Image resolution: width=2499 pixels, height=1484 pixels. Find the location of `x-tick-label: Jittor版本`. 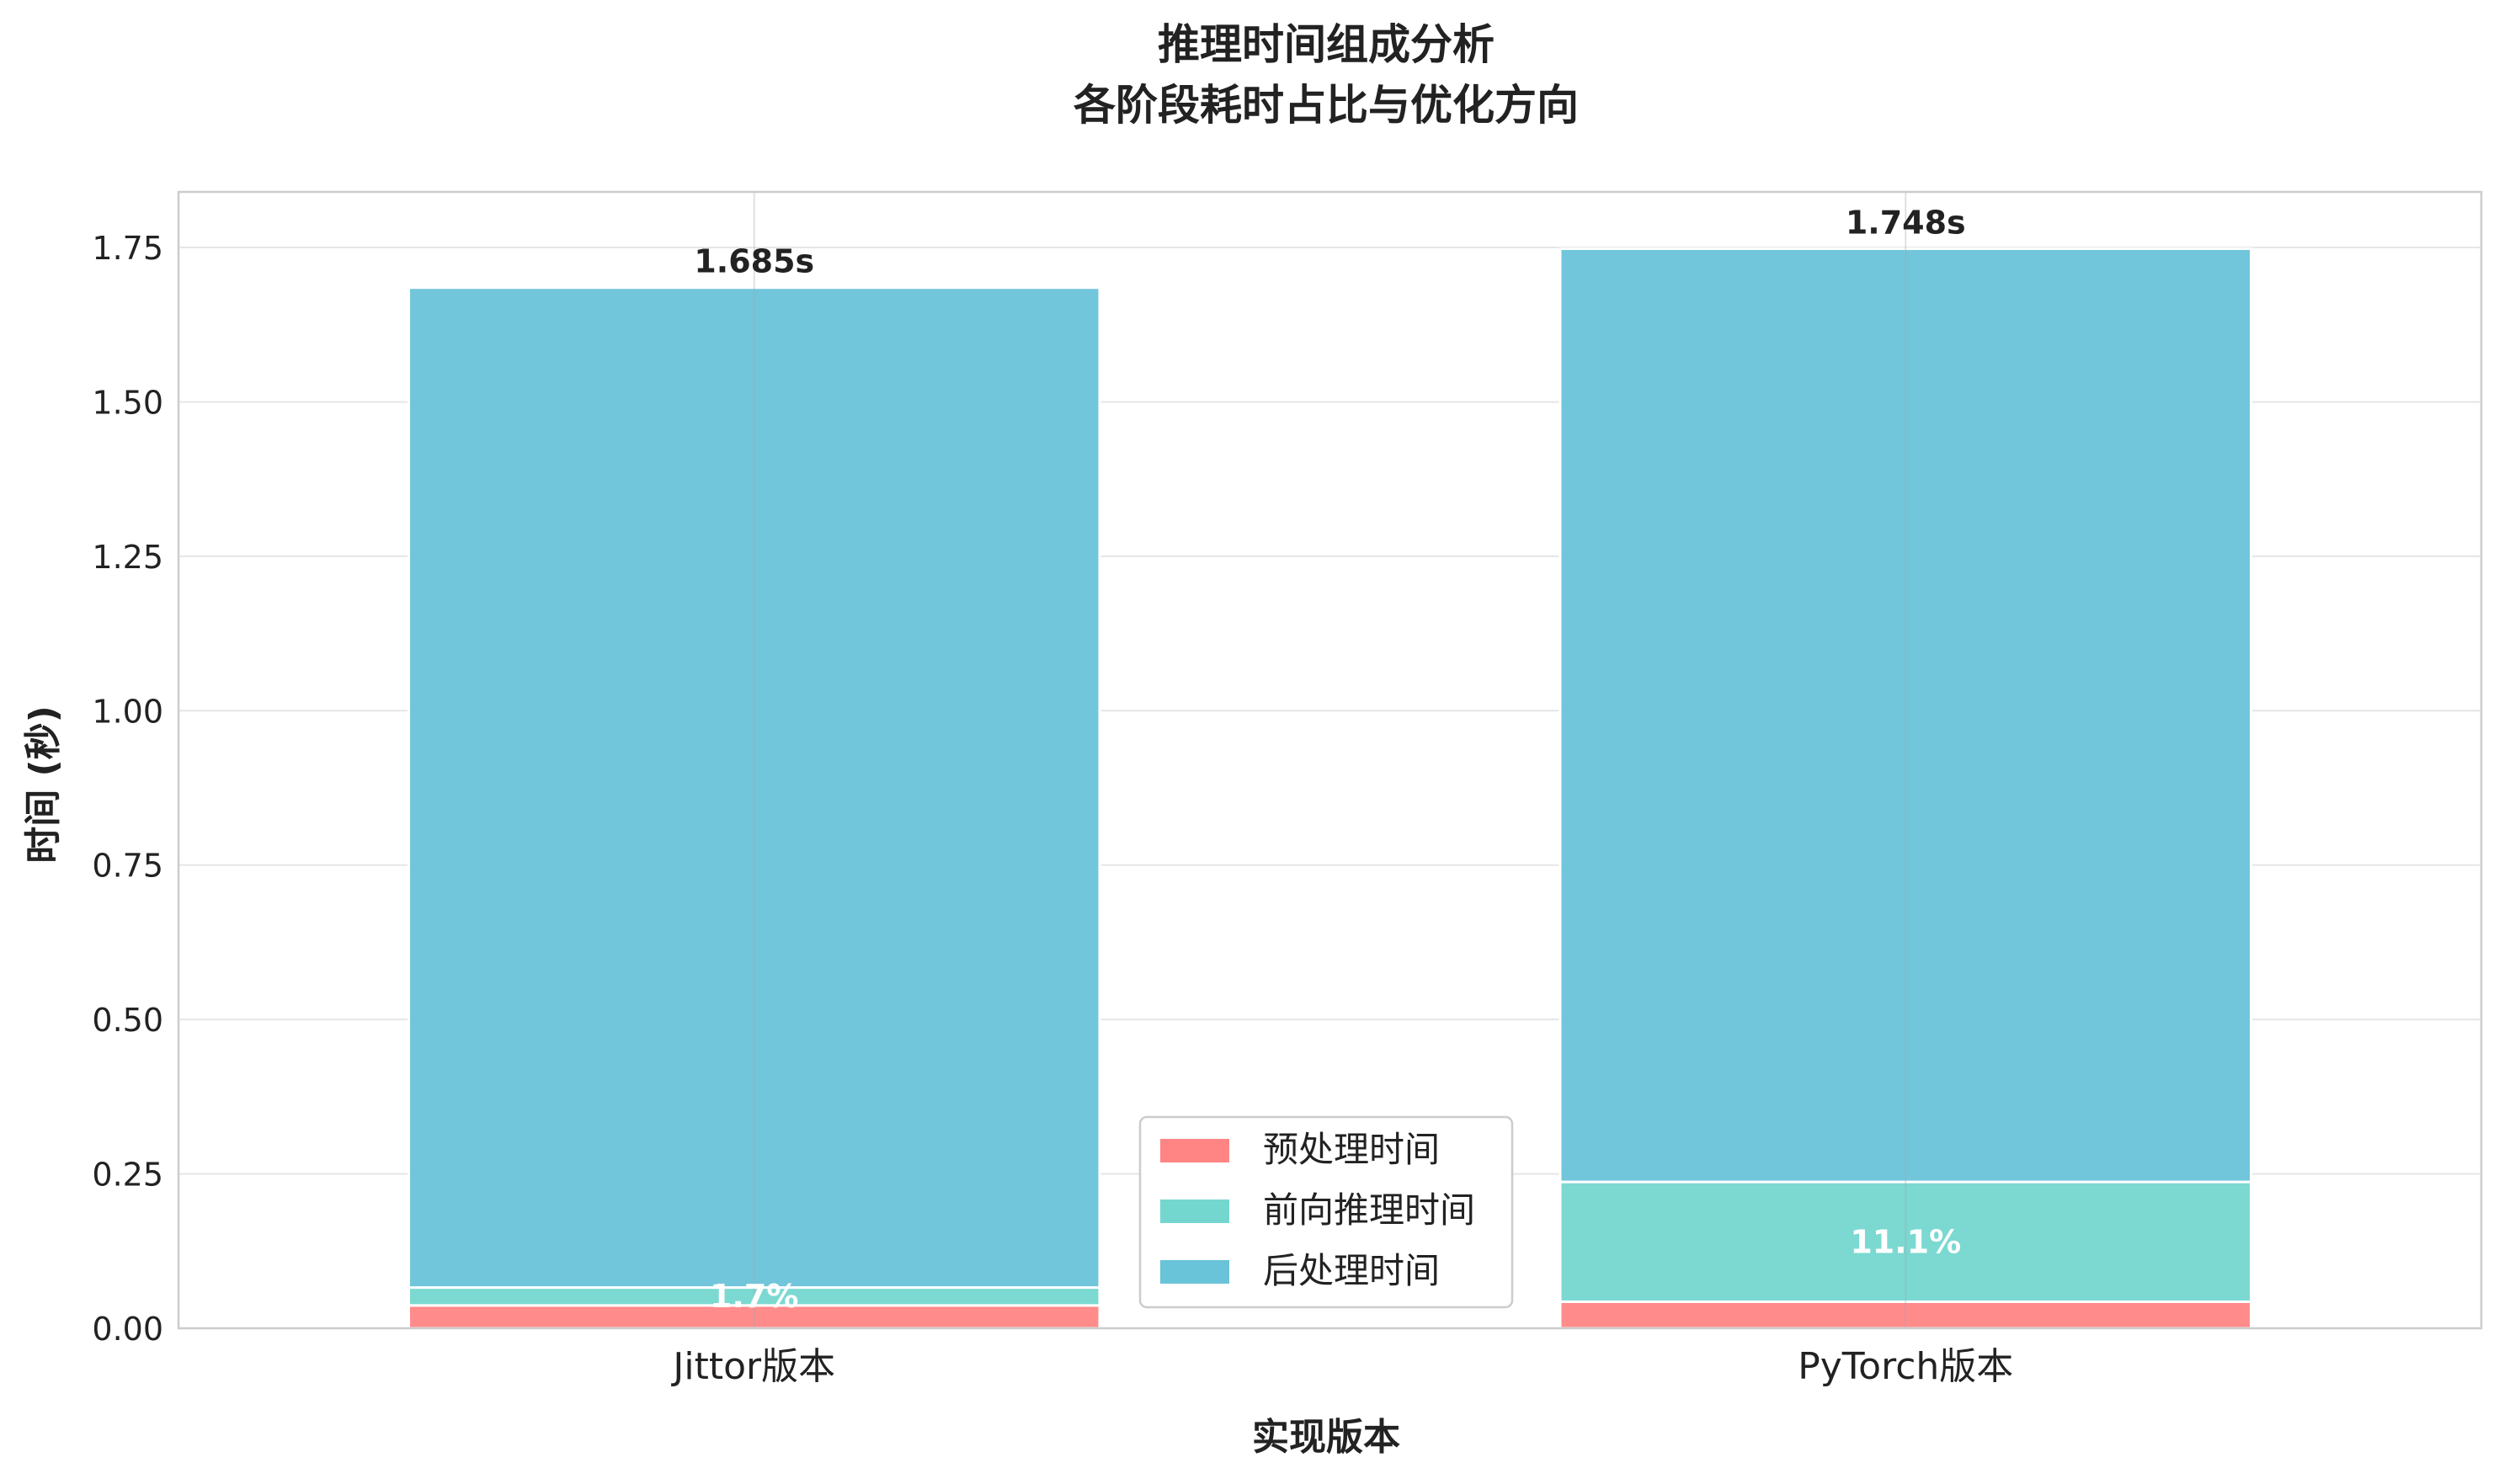

x-tick-label: Jittor版本 is located at coordinates (752, 1366).